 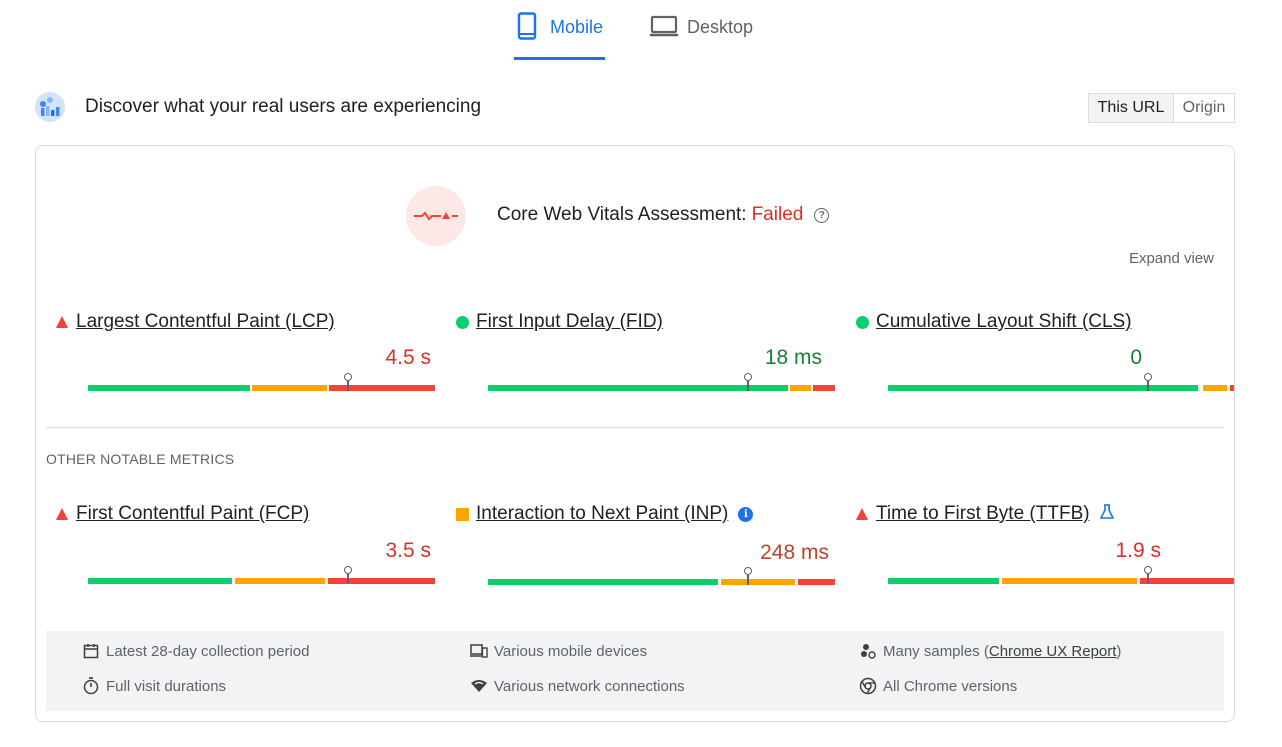 I want to click on metric-inp-value: 248 ms, so click(x=794, y=552).